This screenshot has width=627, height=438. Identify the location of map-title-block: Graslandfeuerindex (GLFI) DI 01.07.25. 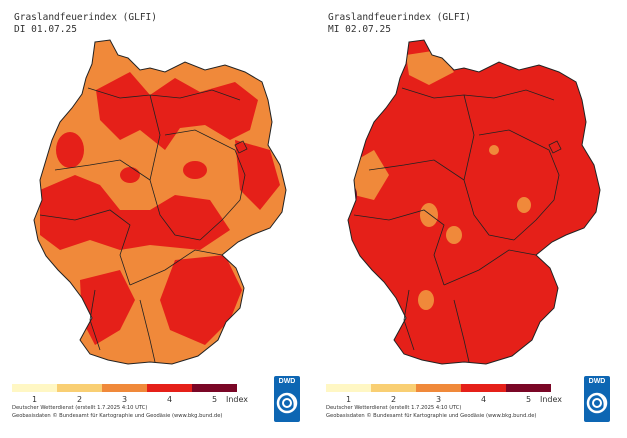
(85, 24).